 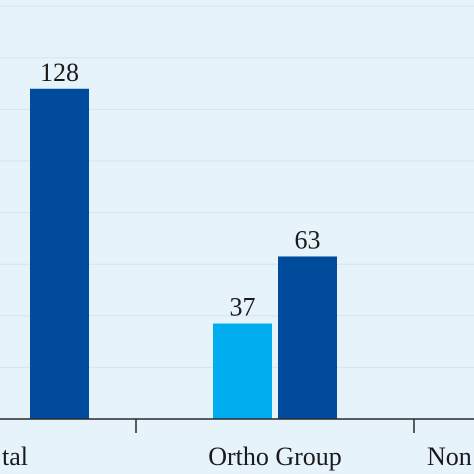 What do you see at coordinates (15, 456) in the screenshot?
I see `category-label: tal` at bounding box center [15, 456].